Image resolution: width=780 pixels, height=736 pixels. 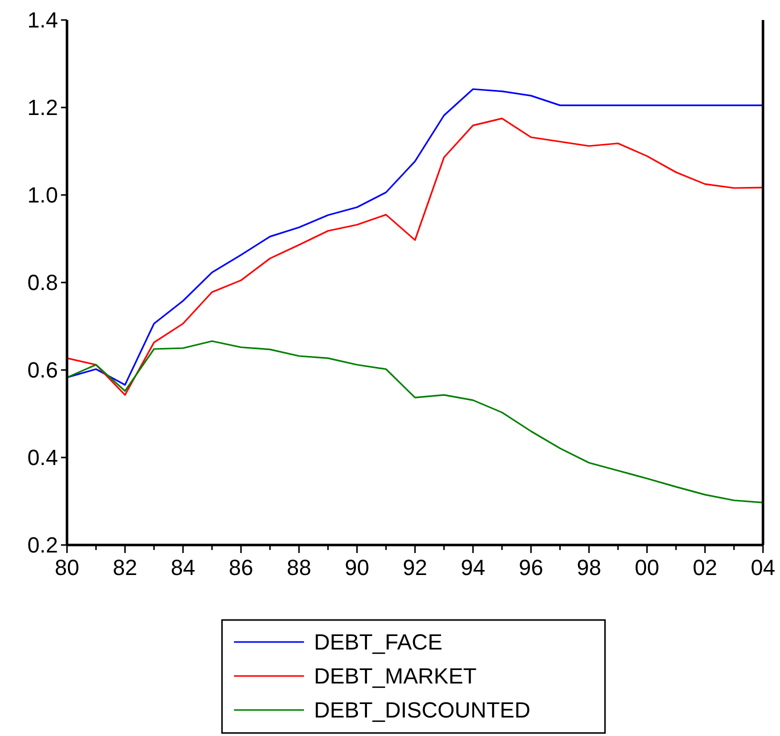 What do you see at coordinates (241, 567) in the screenshot?
I see `x-tick-label: 86` at bounding box center [241, 567].